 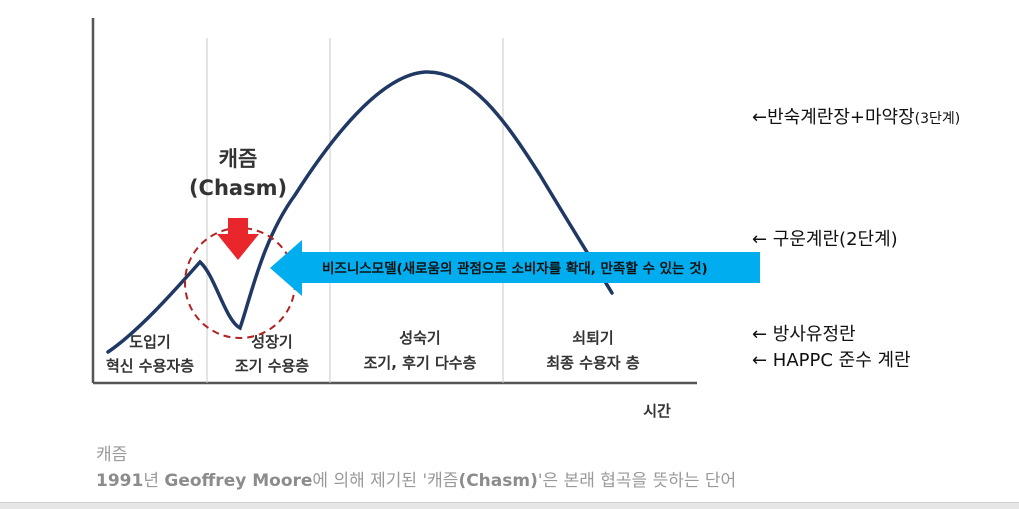 I want to click on caption-title: 캐즘, so click(x=112, y=455).